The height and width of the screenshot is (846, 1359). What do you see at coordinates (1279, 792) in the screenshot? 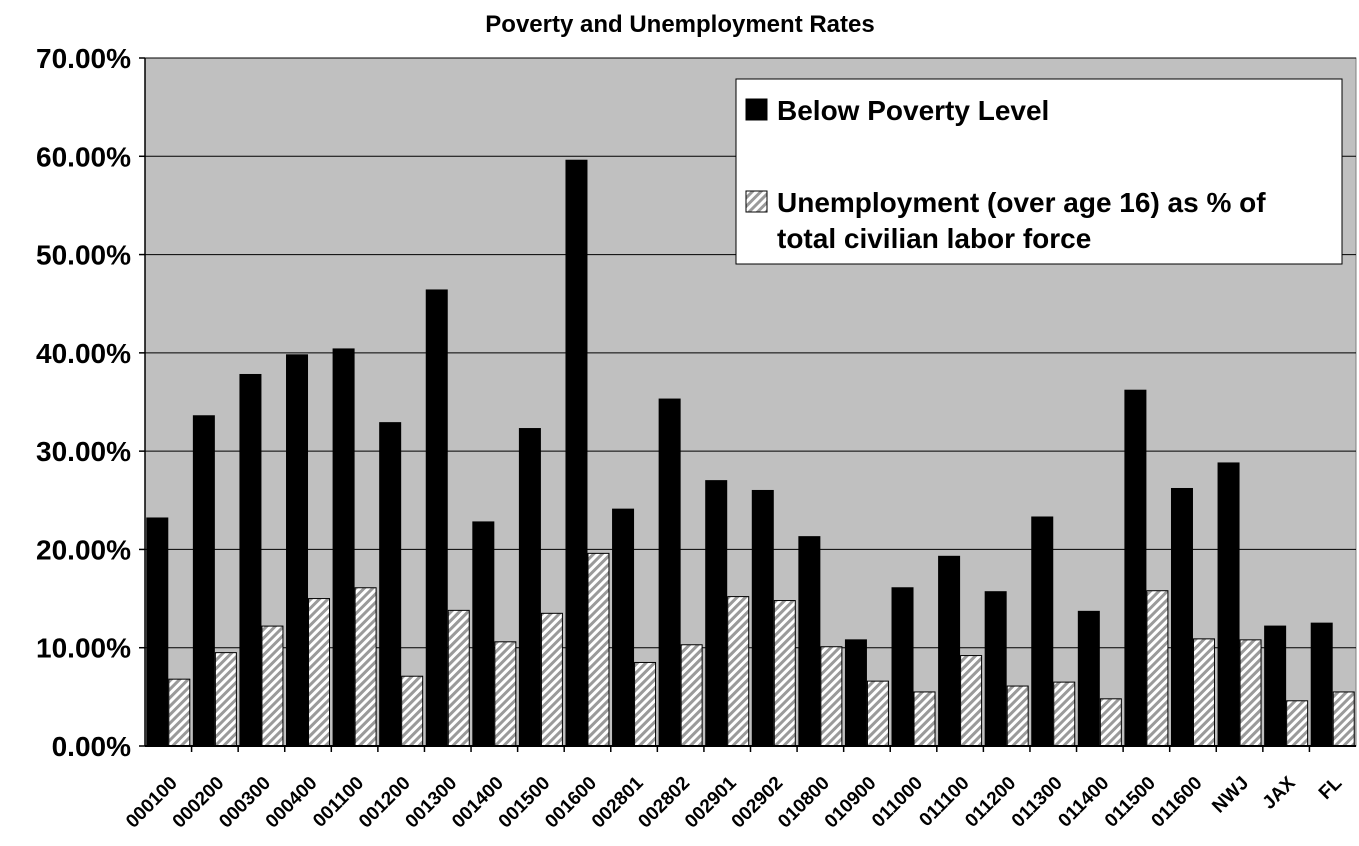
I see `x-tick-label: JAX` at bounding box center [1279, 792].